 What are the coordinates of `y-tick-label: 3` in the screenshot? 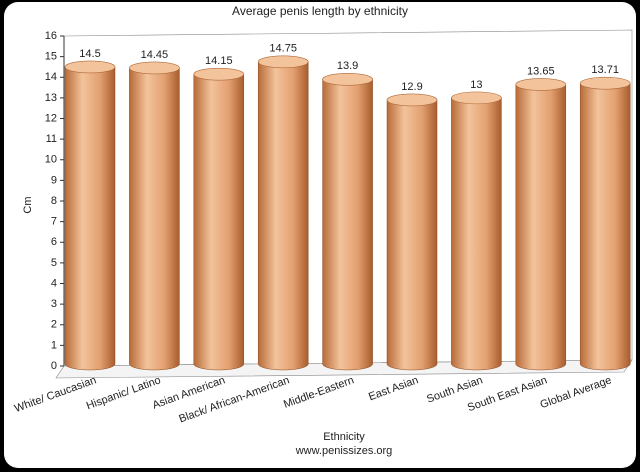 It's located at (54, 304).